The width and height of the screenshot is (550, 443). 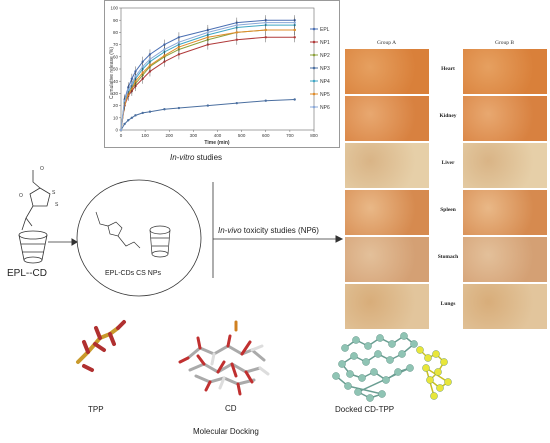 What do you see at coordinates (325, 95) in the screenshot?
I see `legend-label-np5: NP5` at bounding box center [325, 95].